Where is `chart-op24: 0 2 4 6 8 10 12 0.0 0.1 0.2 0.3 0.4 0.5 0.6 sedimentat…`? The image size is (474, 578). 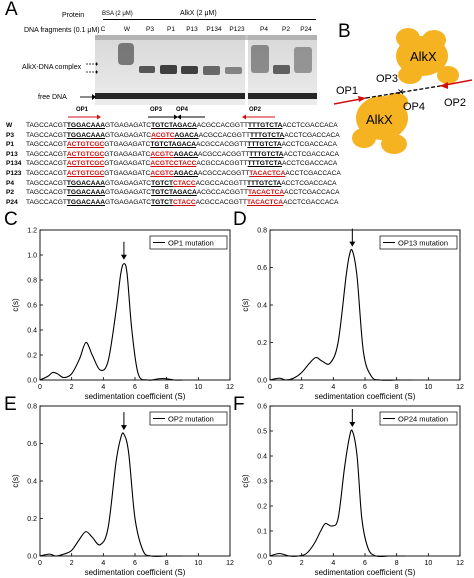
chart-op24: 0 2 4 6 8 10 12 0.0 0.1 0.2 0.3 0.4 0.5 0.6 sedimentat… is located at coordinates (352, 491).